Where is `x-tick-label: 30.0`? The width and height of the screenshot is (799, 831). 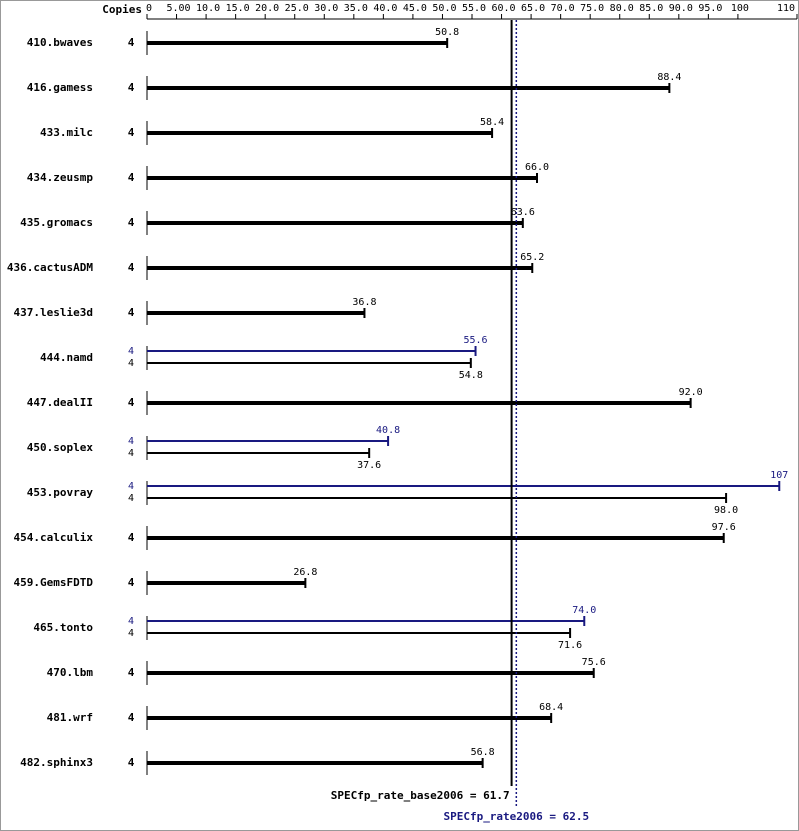 x-tick-label: 30.0 is located at coordinates (326, 8).